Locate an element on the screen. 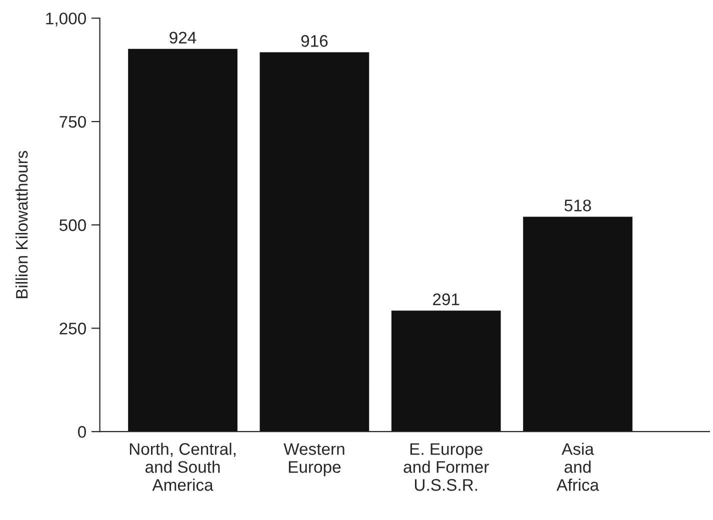  data-label: 916 is located at coordinates (314, 41).